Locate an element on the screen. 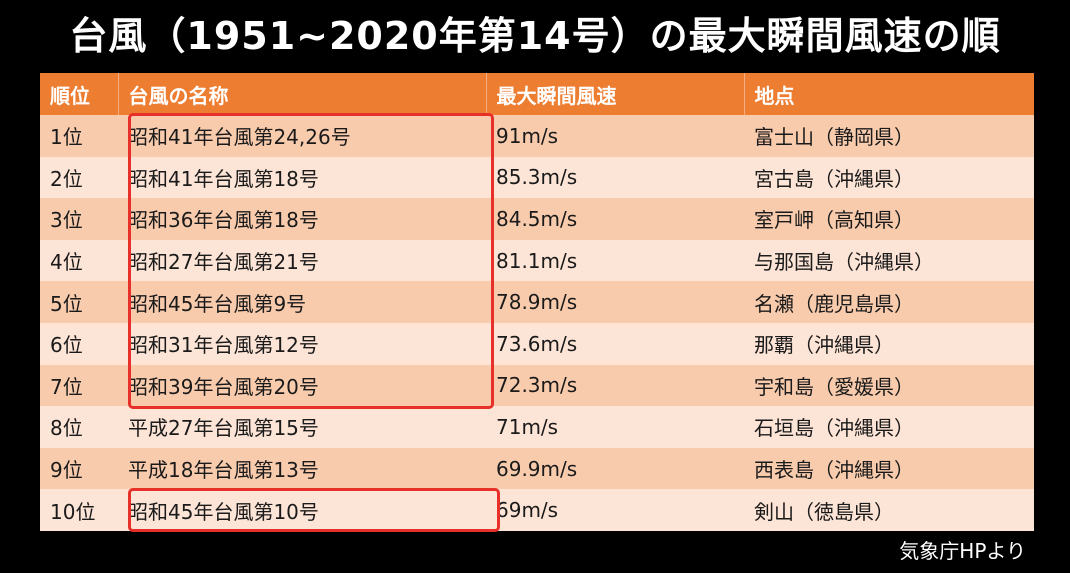 The width and height of the screenshot is (1070, 573). typhoon-name-cell: 昭和45年台風第10号 is located at coordinates (302, 510).